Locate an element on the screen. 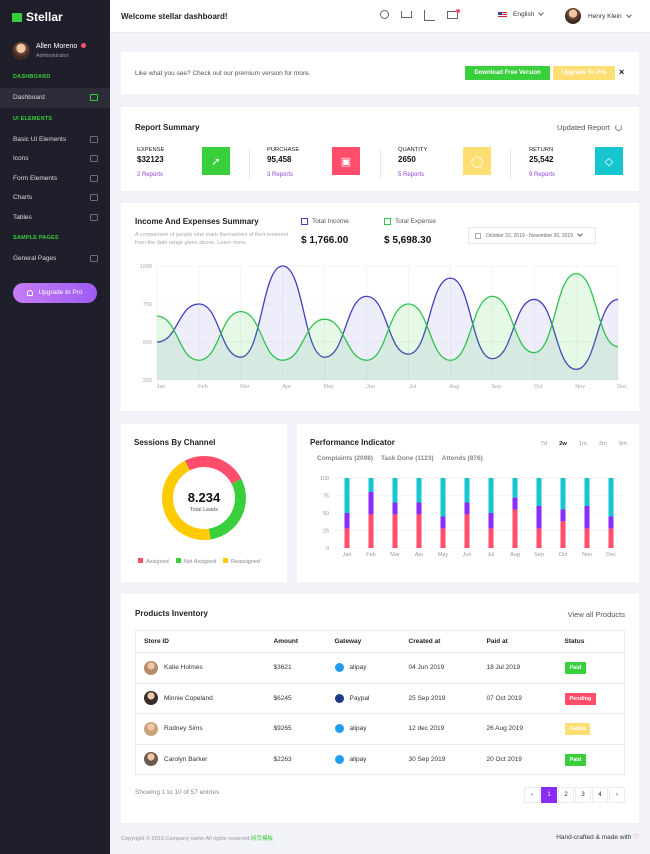  stat-label: RETURN is located at coordinates (541, 150).